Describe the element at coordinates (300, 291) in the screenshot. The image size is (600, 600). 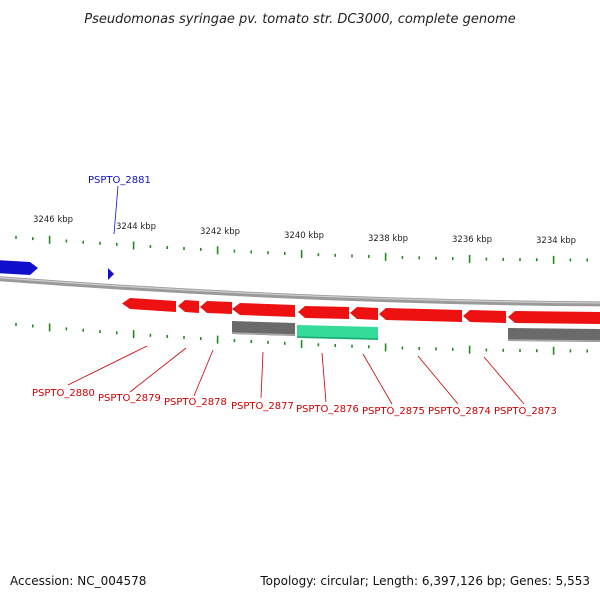
I see `genome-backbone` at that location.